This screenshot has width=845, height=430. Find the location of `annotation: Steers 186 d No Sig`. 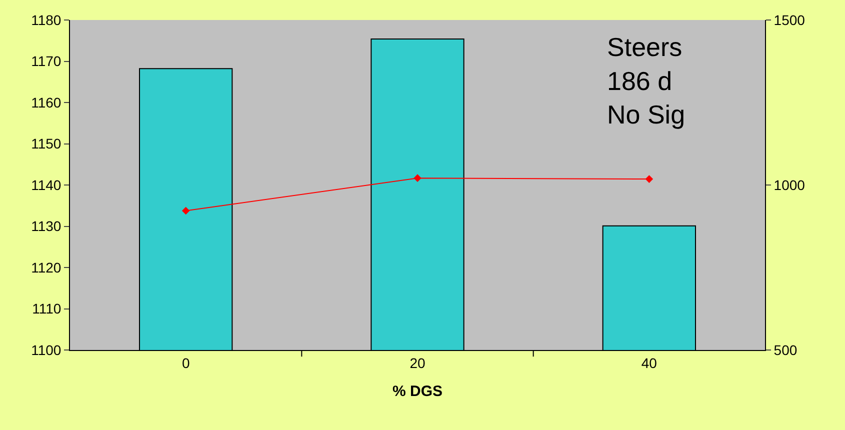

annotation: Steers 186 d No Sig is located at coordinates (646, 81).